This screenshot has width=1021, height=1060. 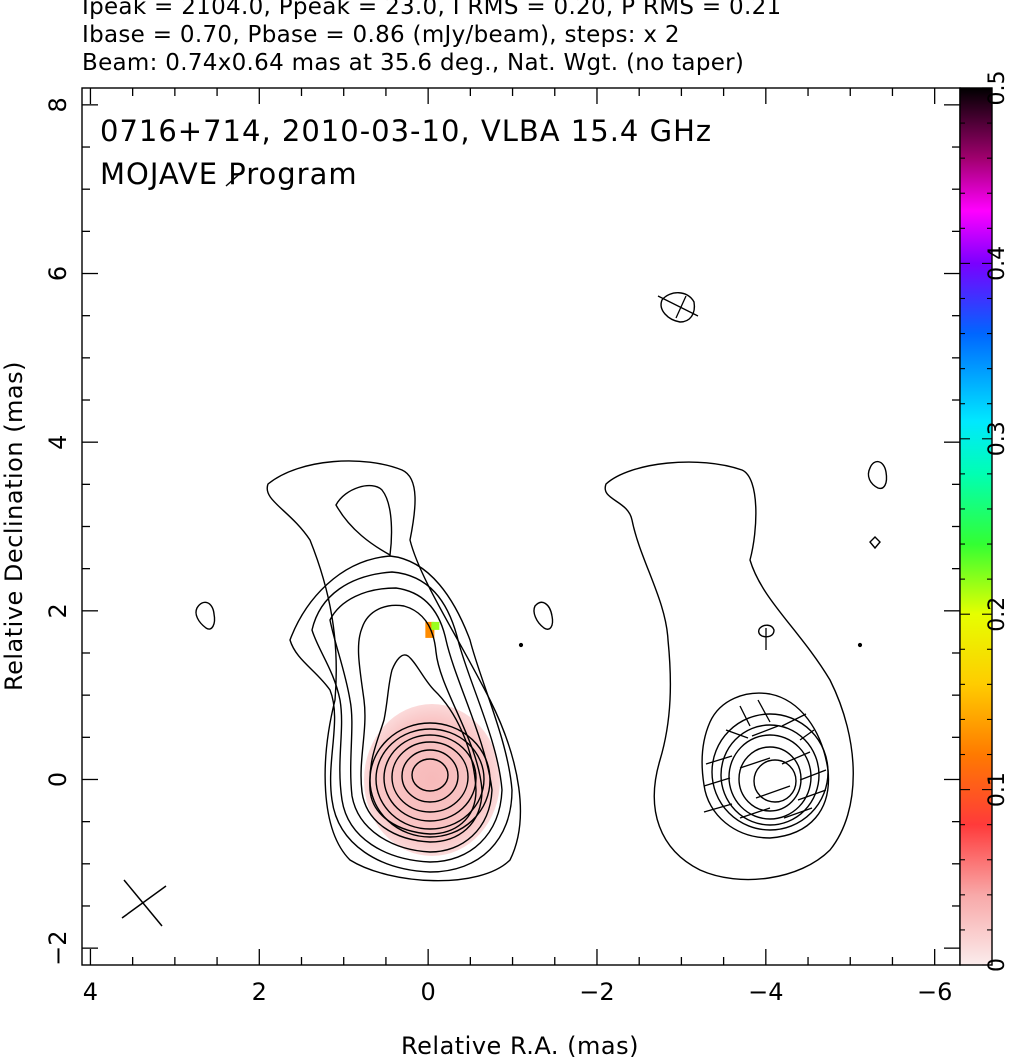 I want to click on stokes-i-contours, so click(x=374, y=671).